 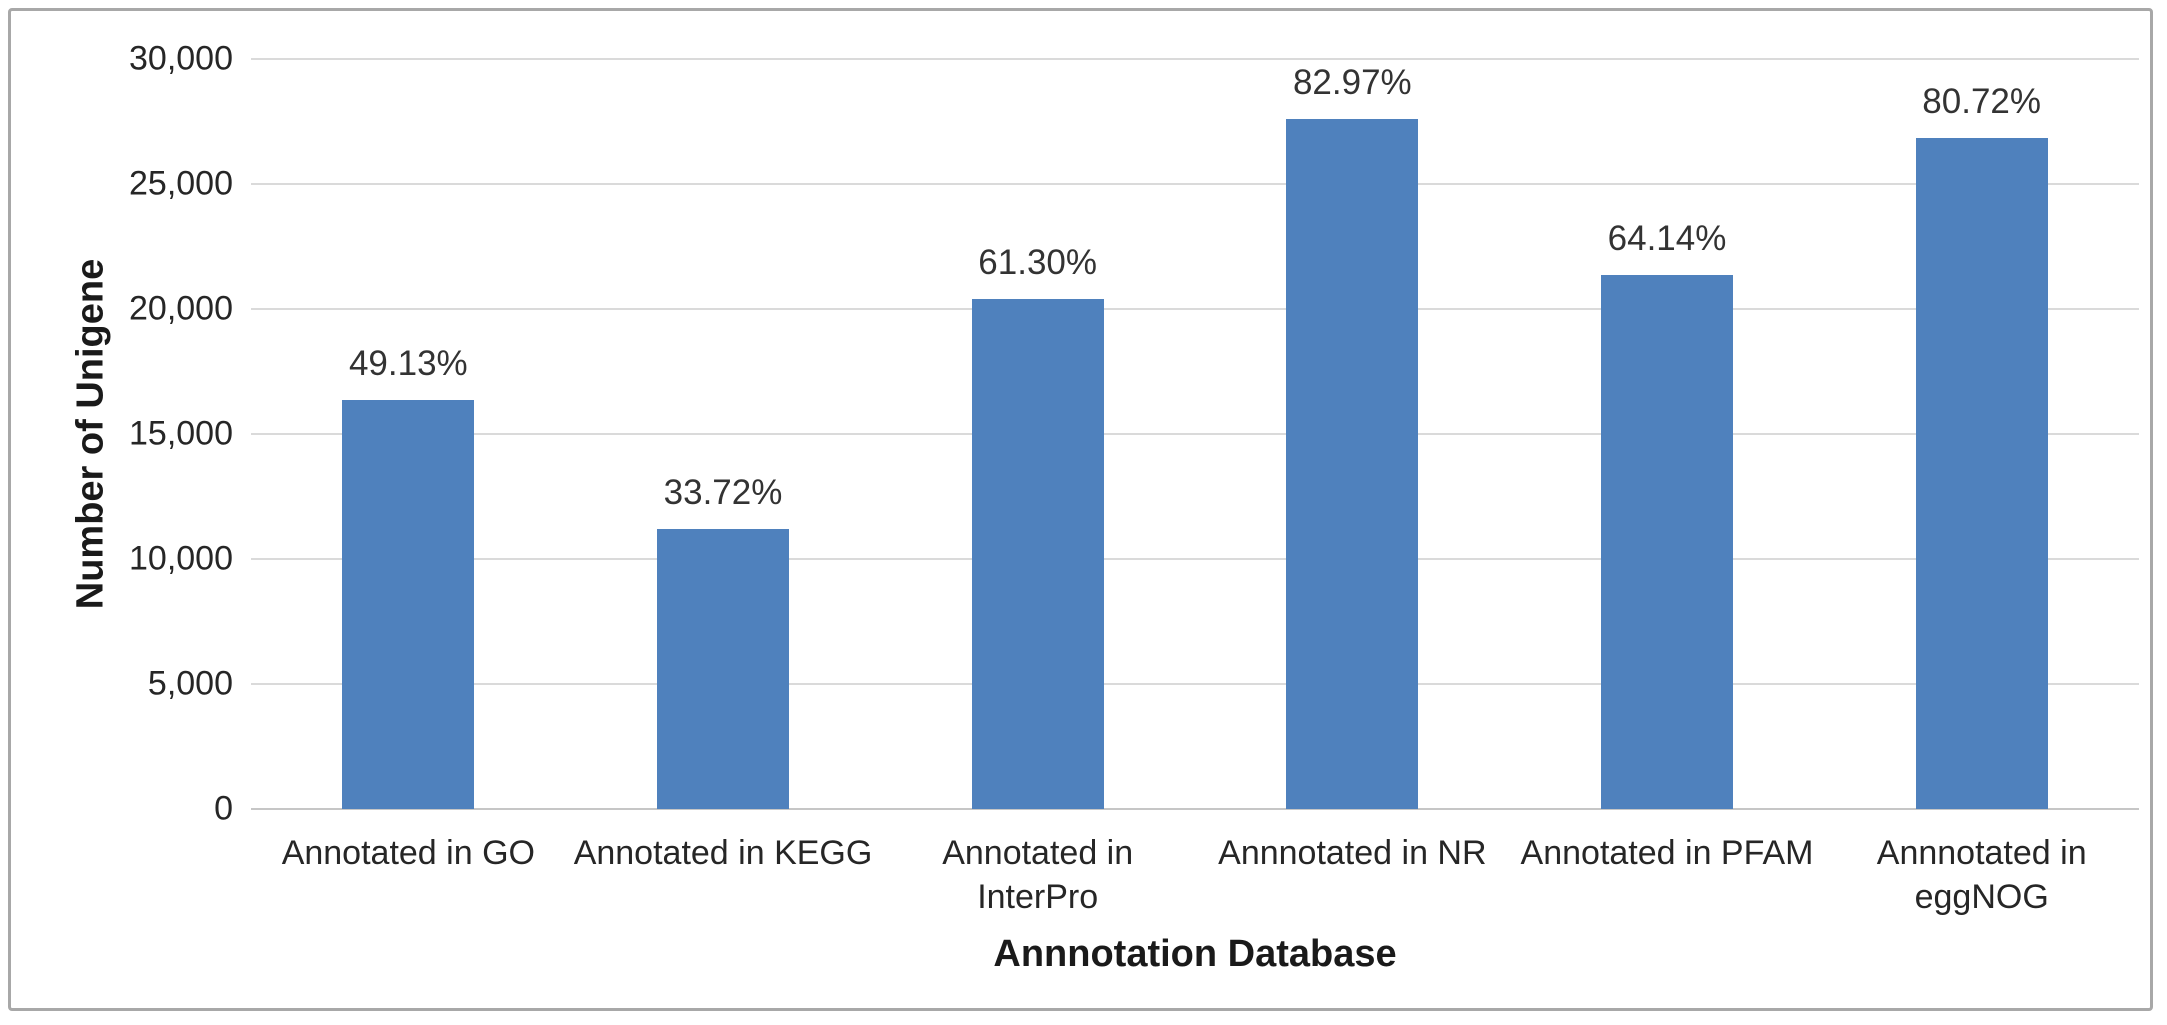 What do you see at coordinates (223, 808) in the screenshot?
I see `y-tick-label: 0` at bounding box center [223, 808].